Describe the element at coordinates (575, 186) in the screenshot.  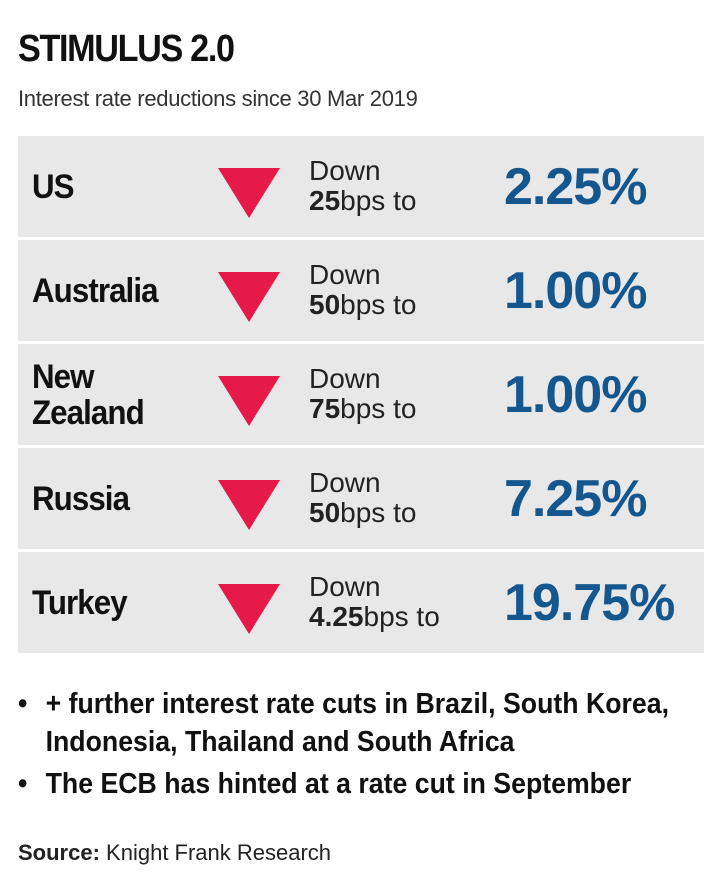
I see `rate-value: 2.25%` at that location.